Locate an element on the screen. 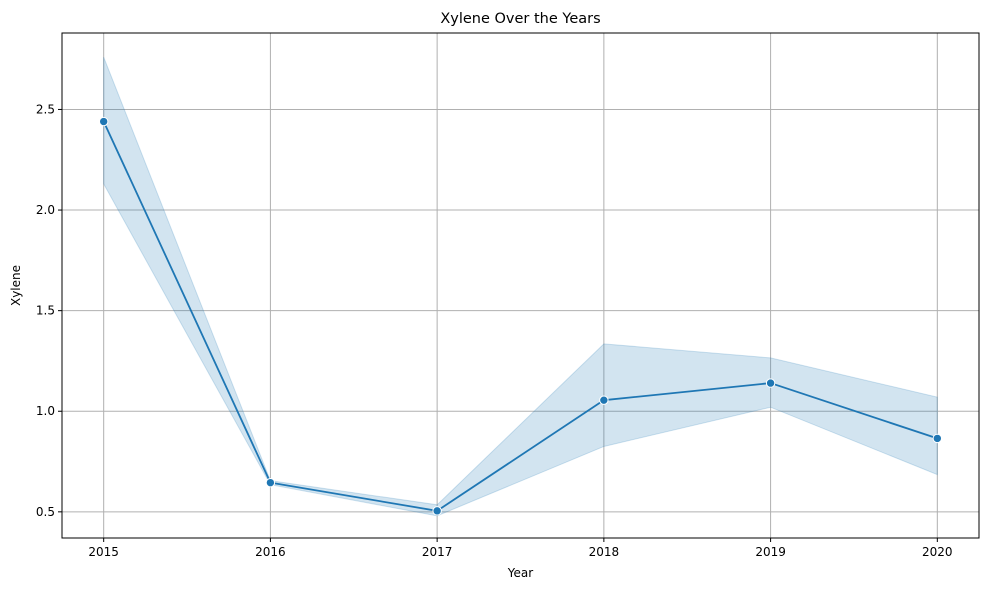  y-tick-label: 2.0 is located at coordinates (45, 210).